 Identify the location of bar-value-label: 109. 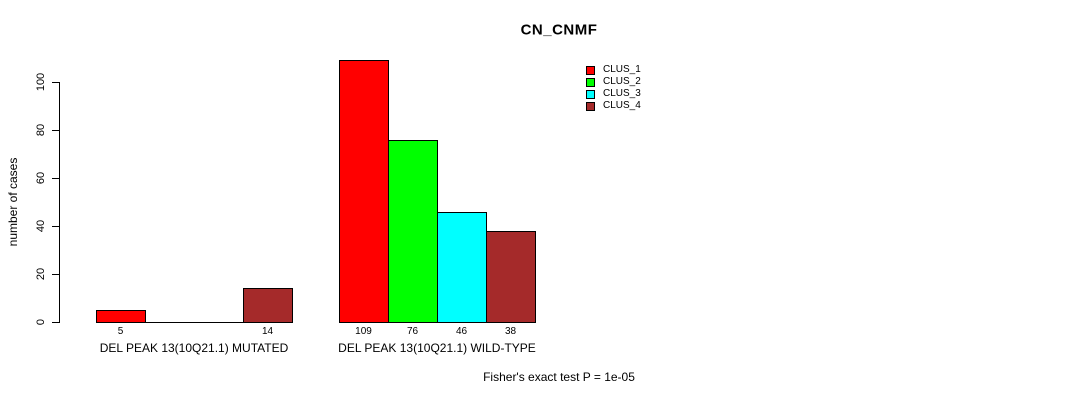
(363, 331).